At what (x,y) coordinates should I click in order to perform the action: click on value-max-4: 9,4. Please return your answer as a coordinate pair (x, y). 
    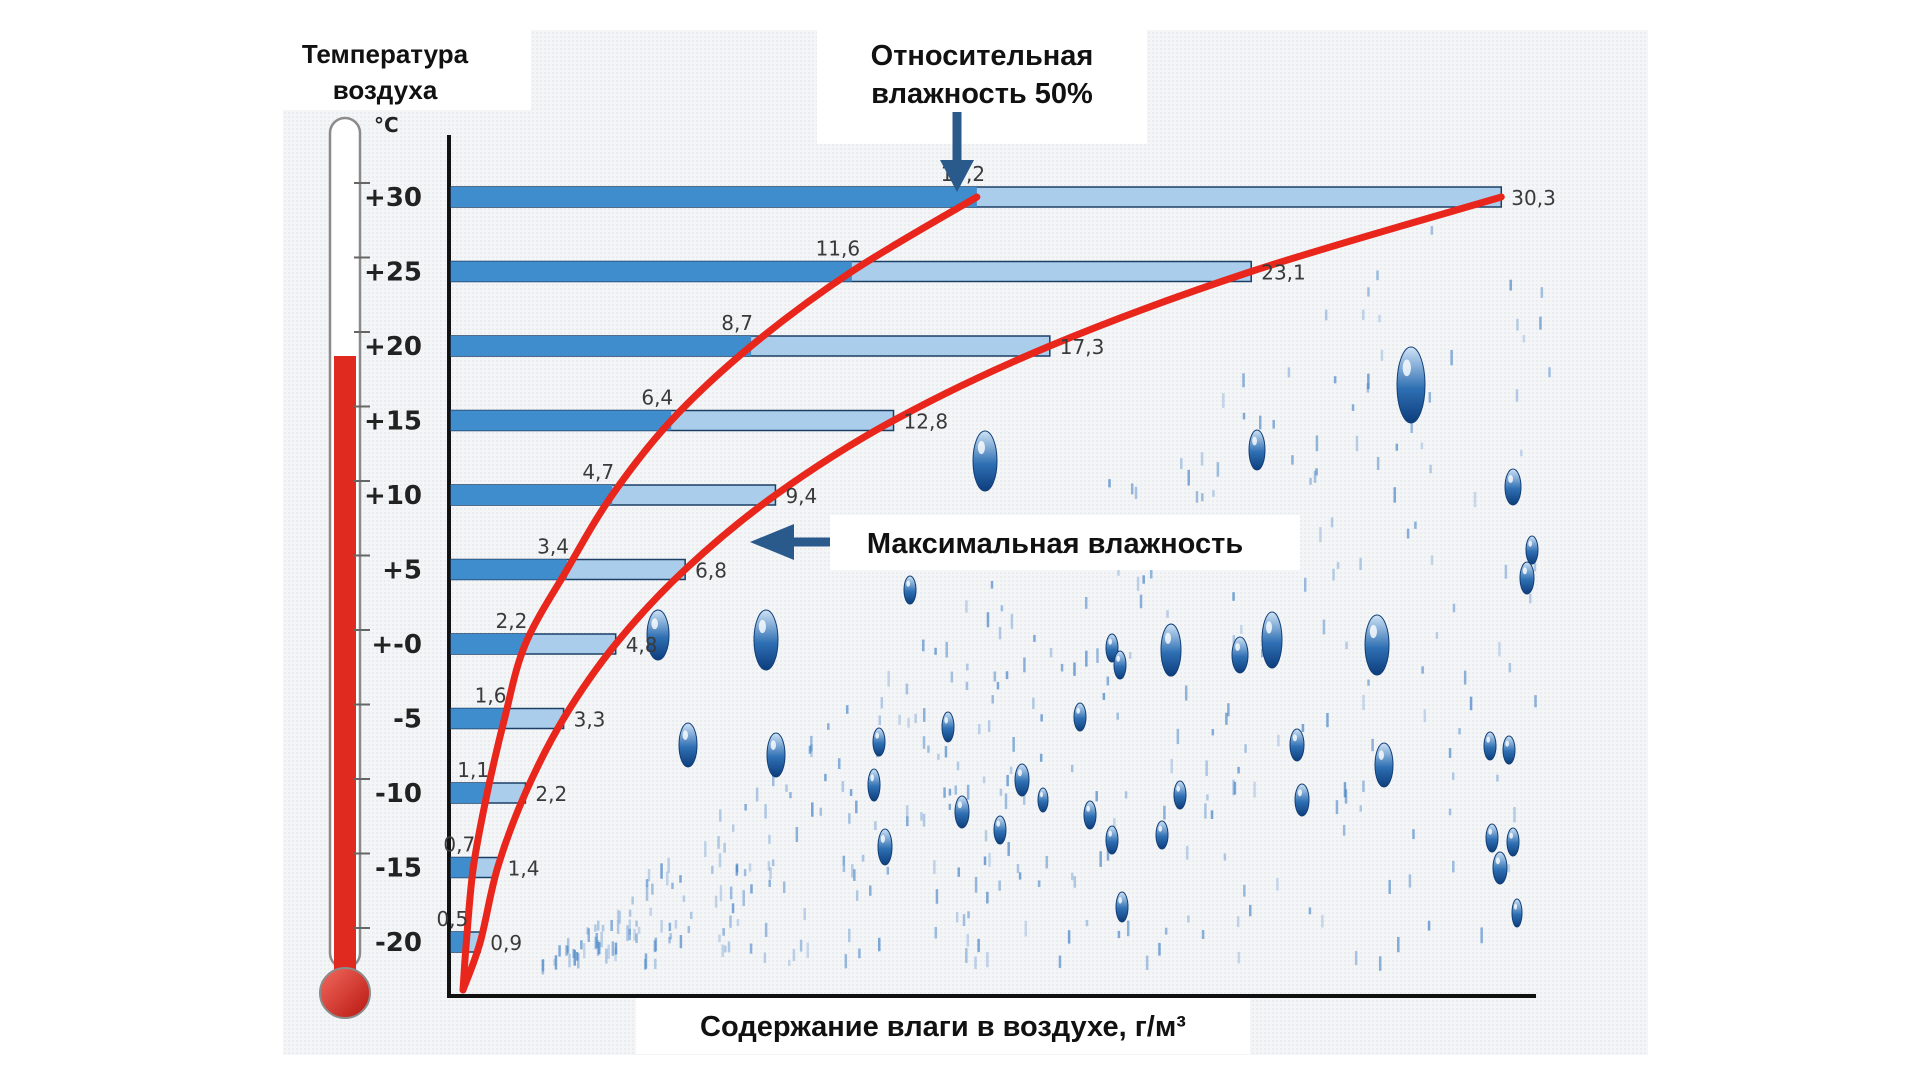
    Looking at the image, I should click on (801, 496).